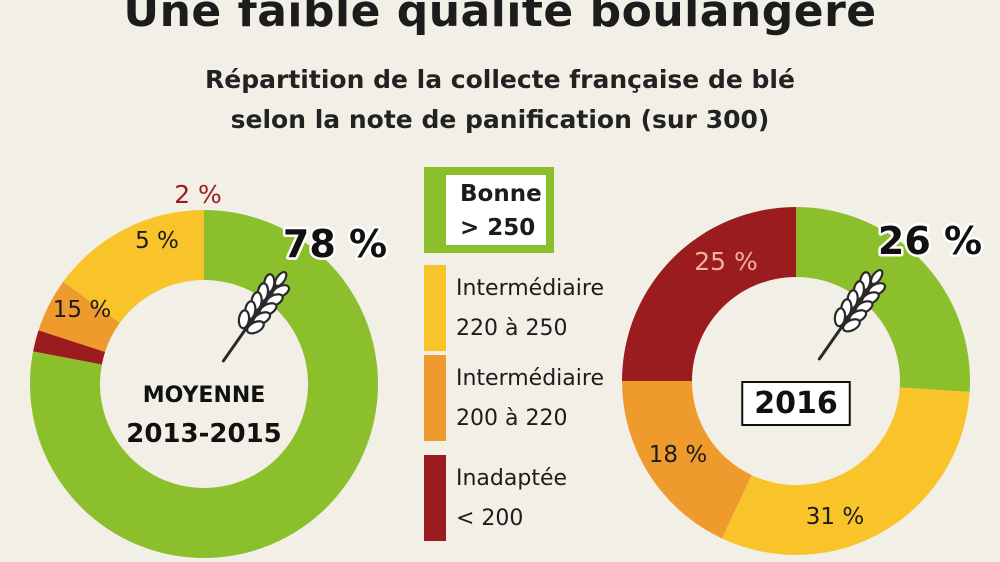 The width and height of the screenshot is (1000, 562). What do you see at coordinates (198, 194) in the screenshot?
I see `donut1-label-inadaptee: 2 %` at bounding box center [198, 194].